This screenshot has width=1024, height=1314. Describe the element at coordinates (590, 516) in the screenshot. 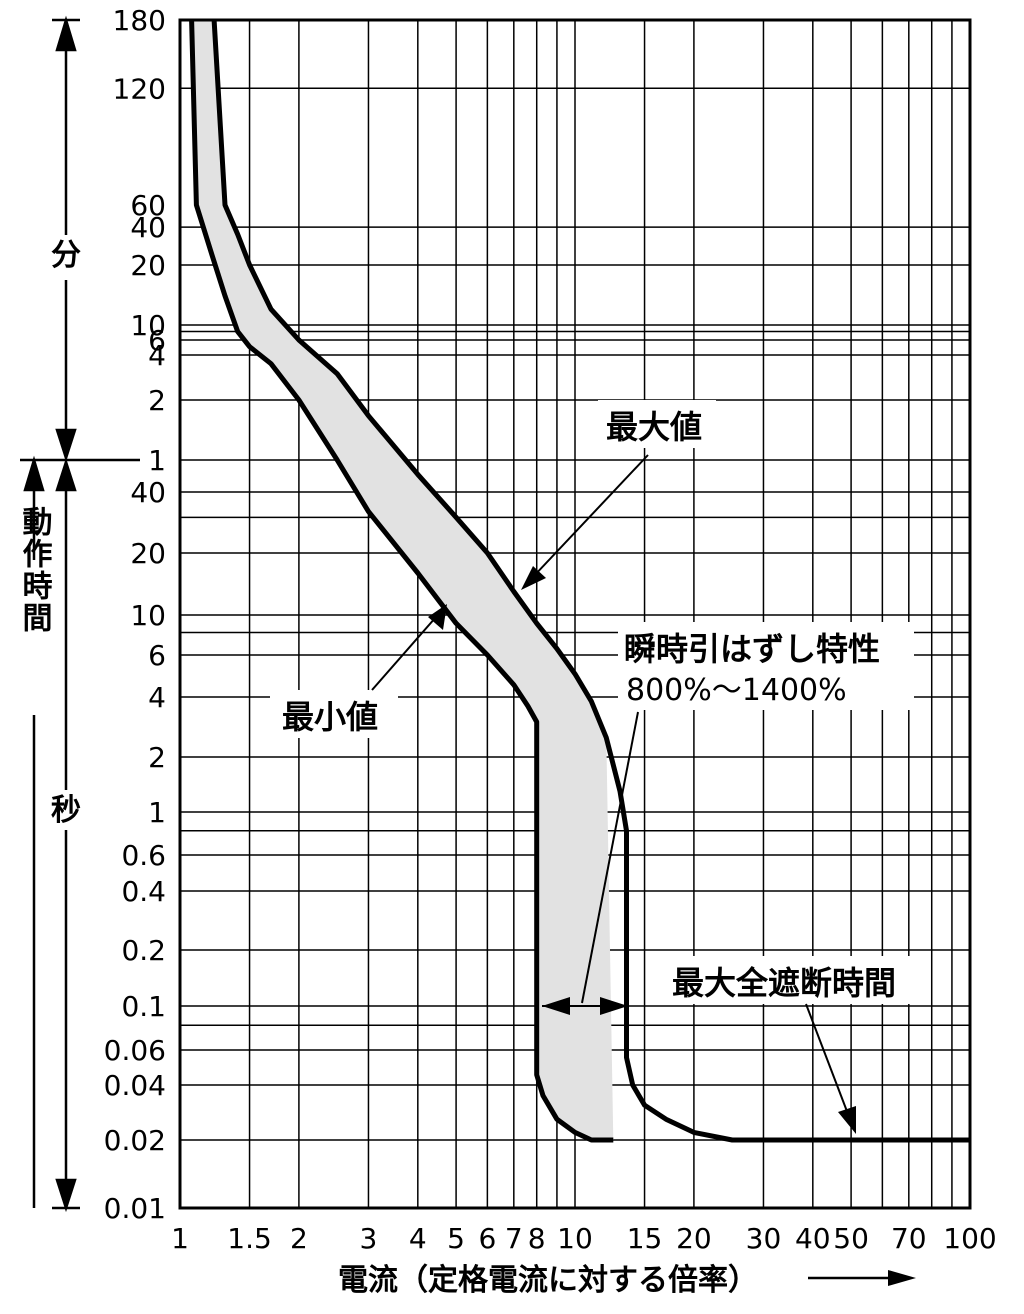

I see `max-leader-line` at that location.